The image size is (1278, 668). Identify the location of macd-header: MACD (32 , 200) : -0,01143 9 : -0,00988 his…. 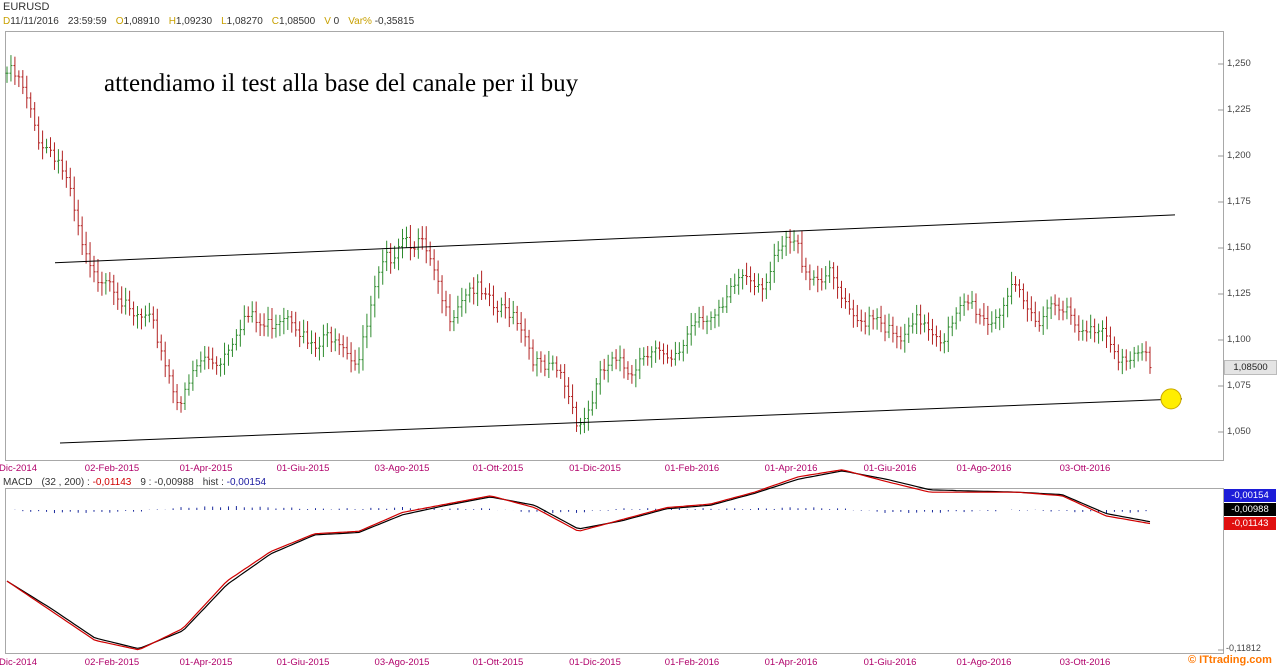
(134, 482).